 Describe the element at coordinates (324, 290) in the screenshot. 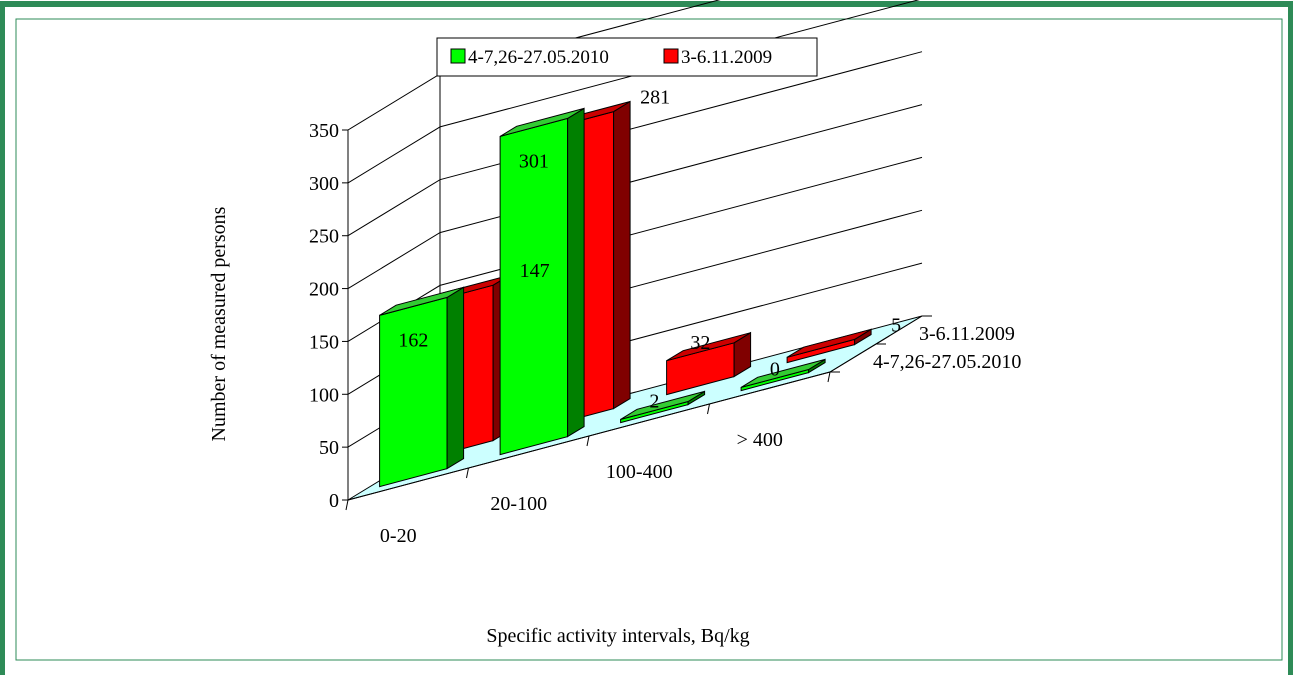

I see `y-tick-label: 200` at that location.